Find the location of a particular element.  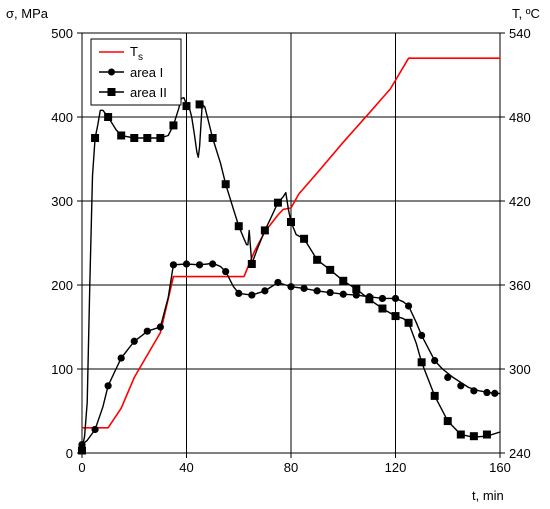

legend-ts-subscript: s is located at coordinates (140, 57).